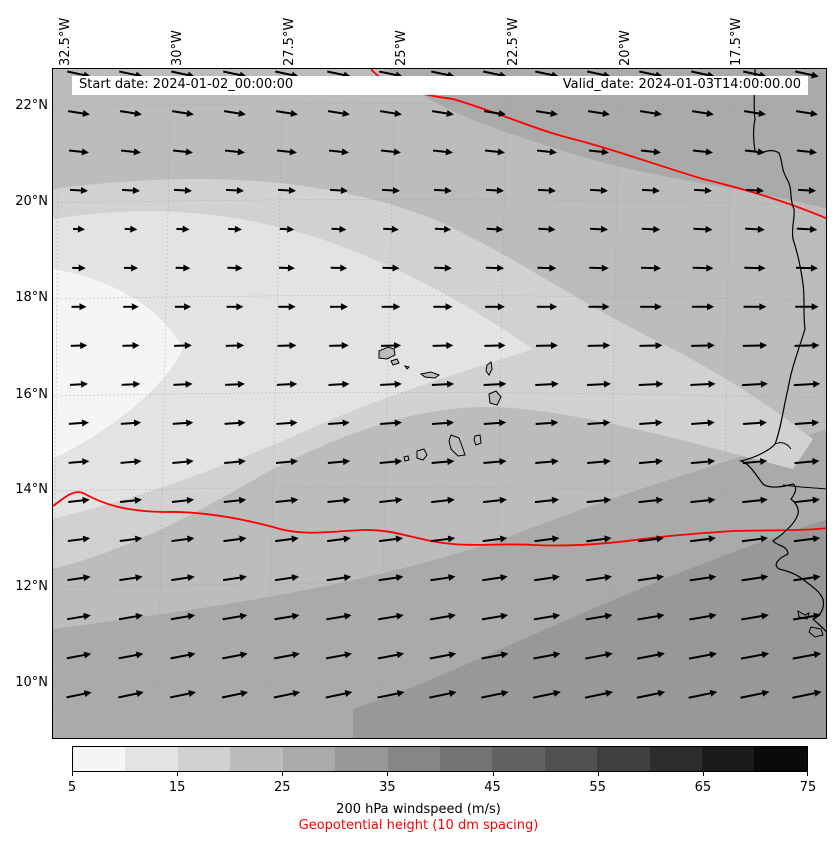  What do you see at coordinates (625, 48) in the screenshot?
I see `longitude-label: 20°W` at bounding box center [625, 48].